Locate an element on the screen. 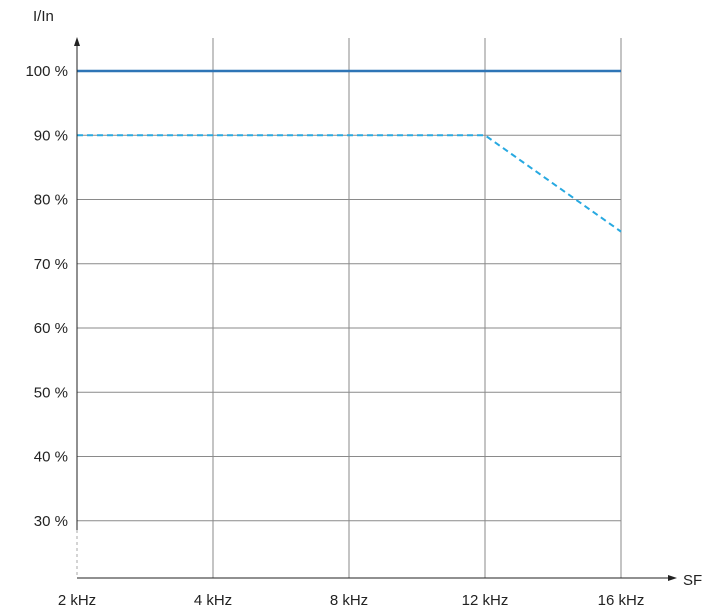 The width and height of the screenshot is (711, 614). x-tick-labels: 2 kHz 4 kHz 8 kHz 12 kHz 16 kHz is located at coordinates (351, 600).